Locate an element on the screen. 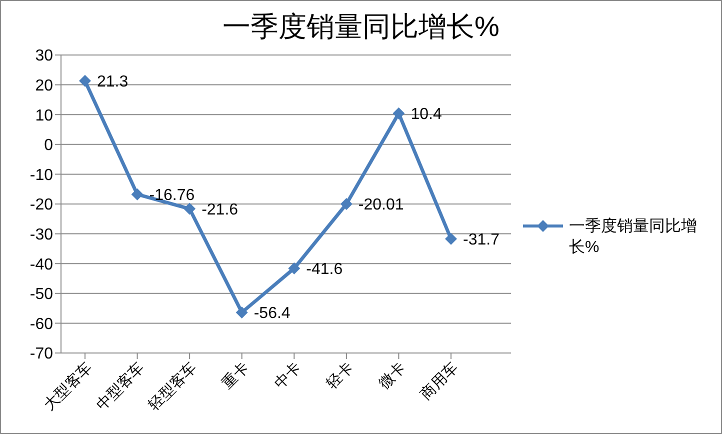 Image resolution: width=722 pixels, height=434 pixels. y-tick-label: -10 is located at coordinates (42, 175).